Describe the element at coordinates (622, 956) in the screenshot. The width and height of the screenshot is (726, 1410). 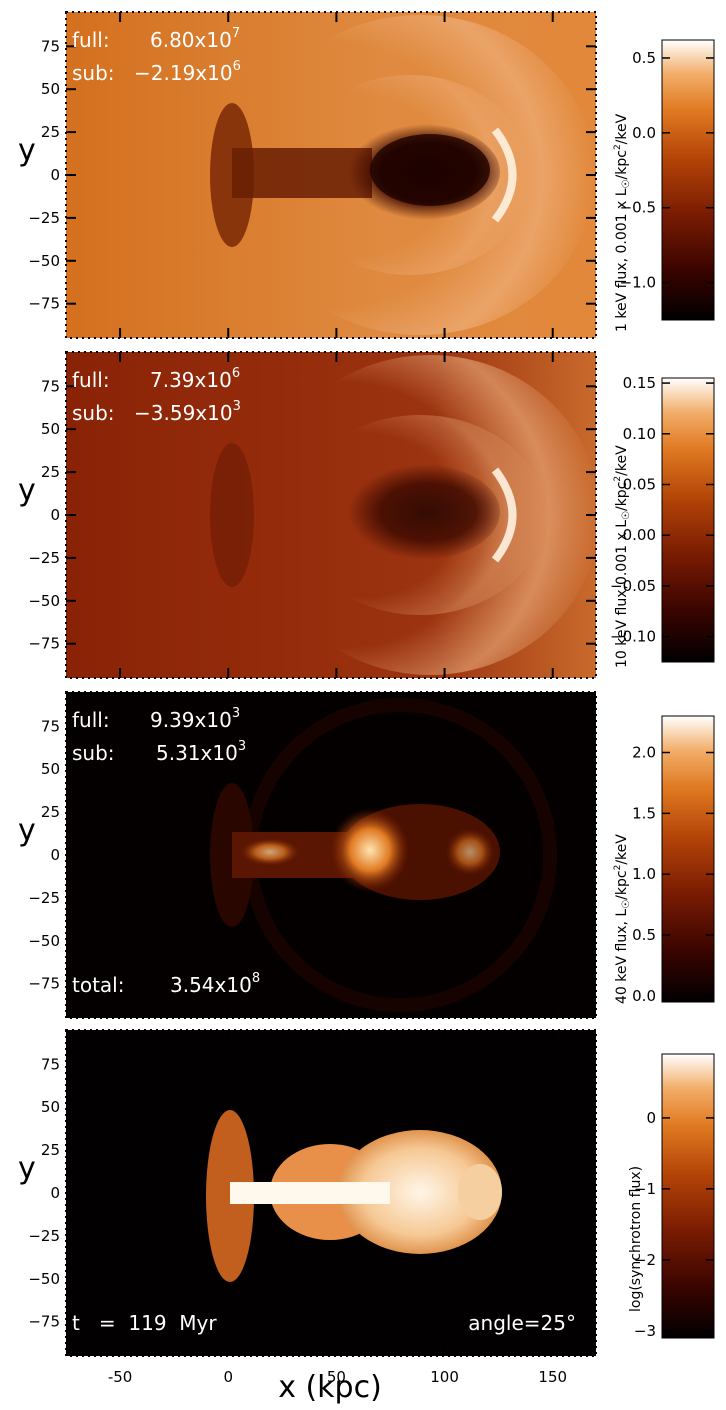
I see `colorbar-label-a: 40 keV flux, L` at that location.